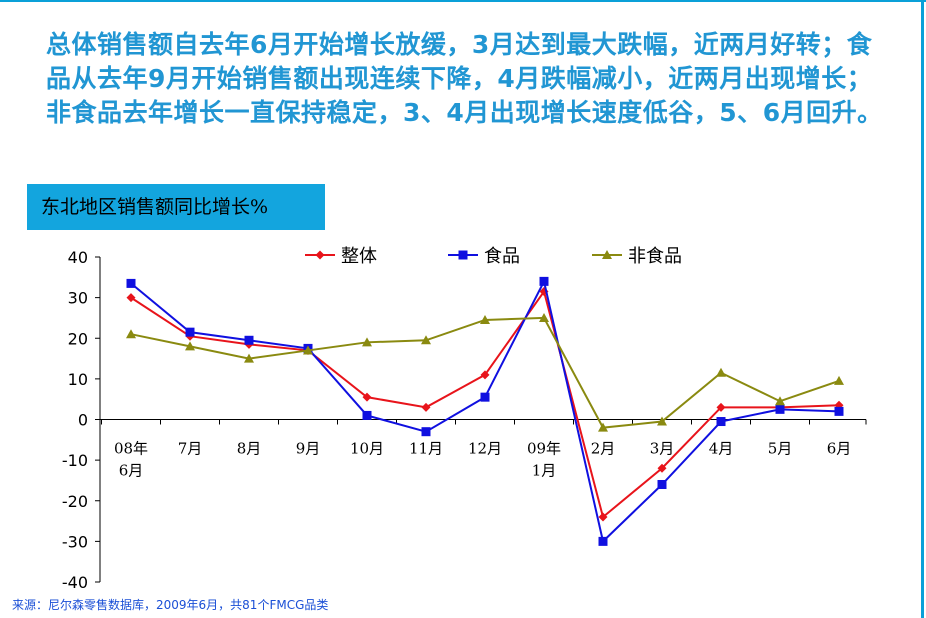 The image size is (926, 618). I want to click on x-tick-label: 3月, so click(662, 449).